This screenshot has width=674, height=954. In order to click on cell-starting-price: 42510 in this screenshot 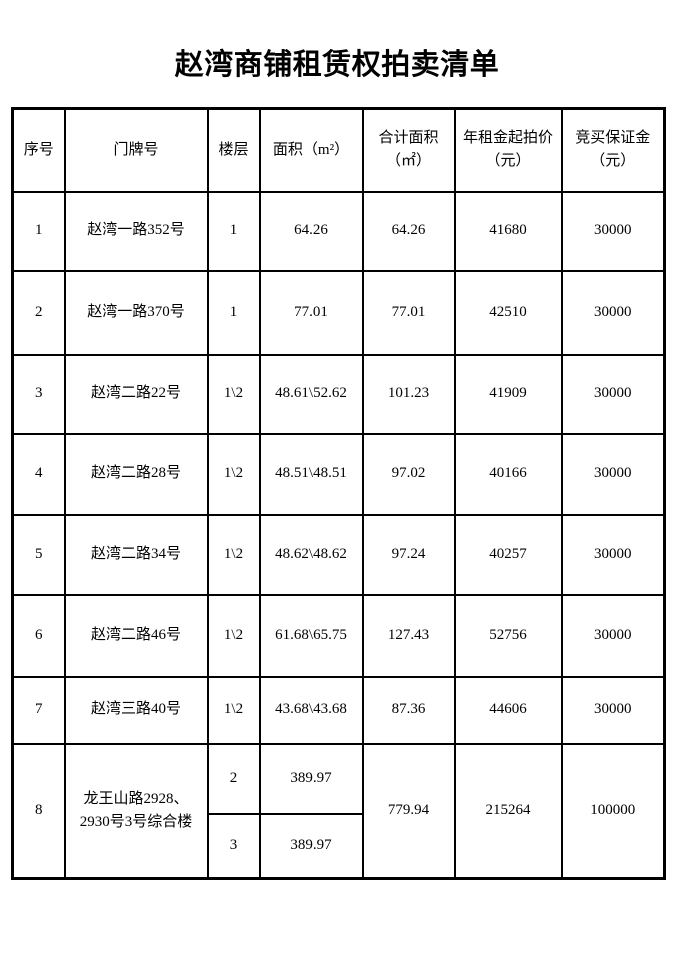, I will do `click(508, 312)`.